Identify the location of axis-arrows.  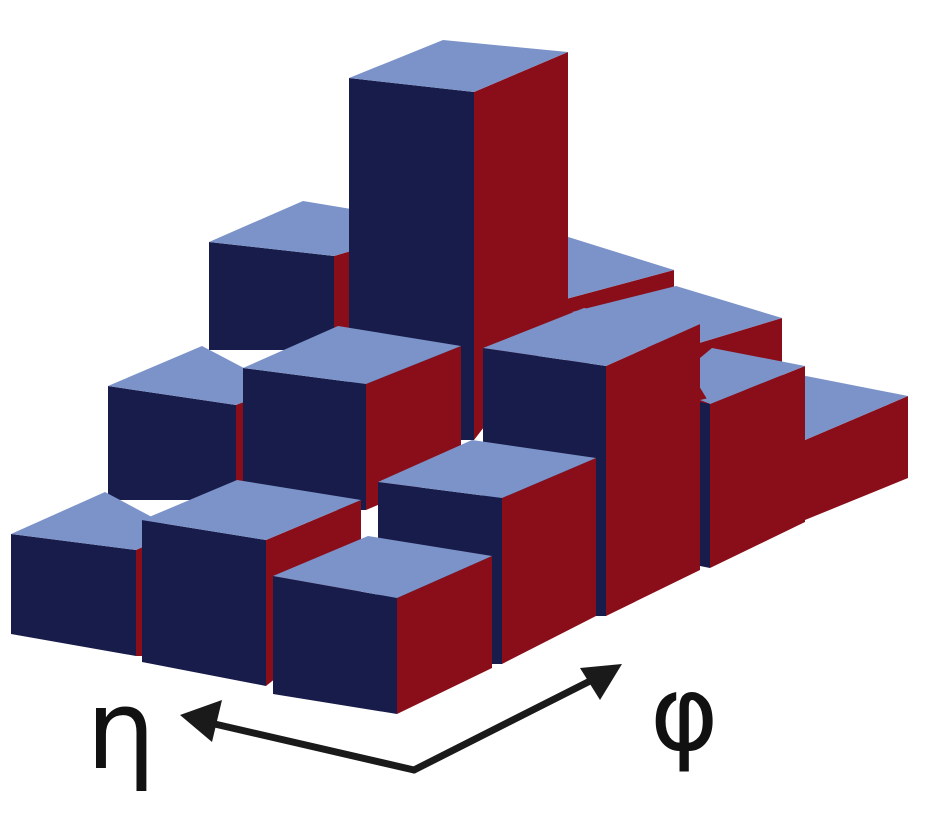
(401, 719).